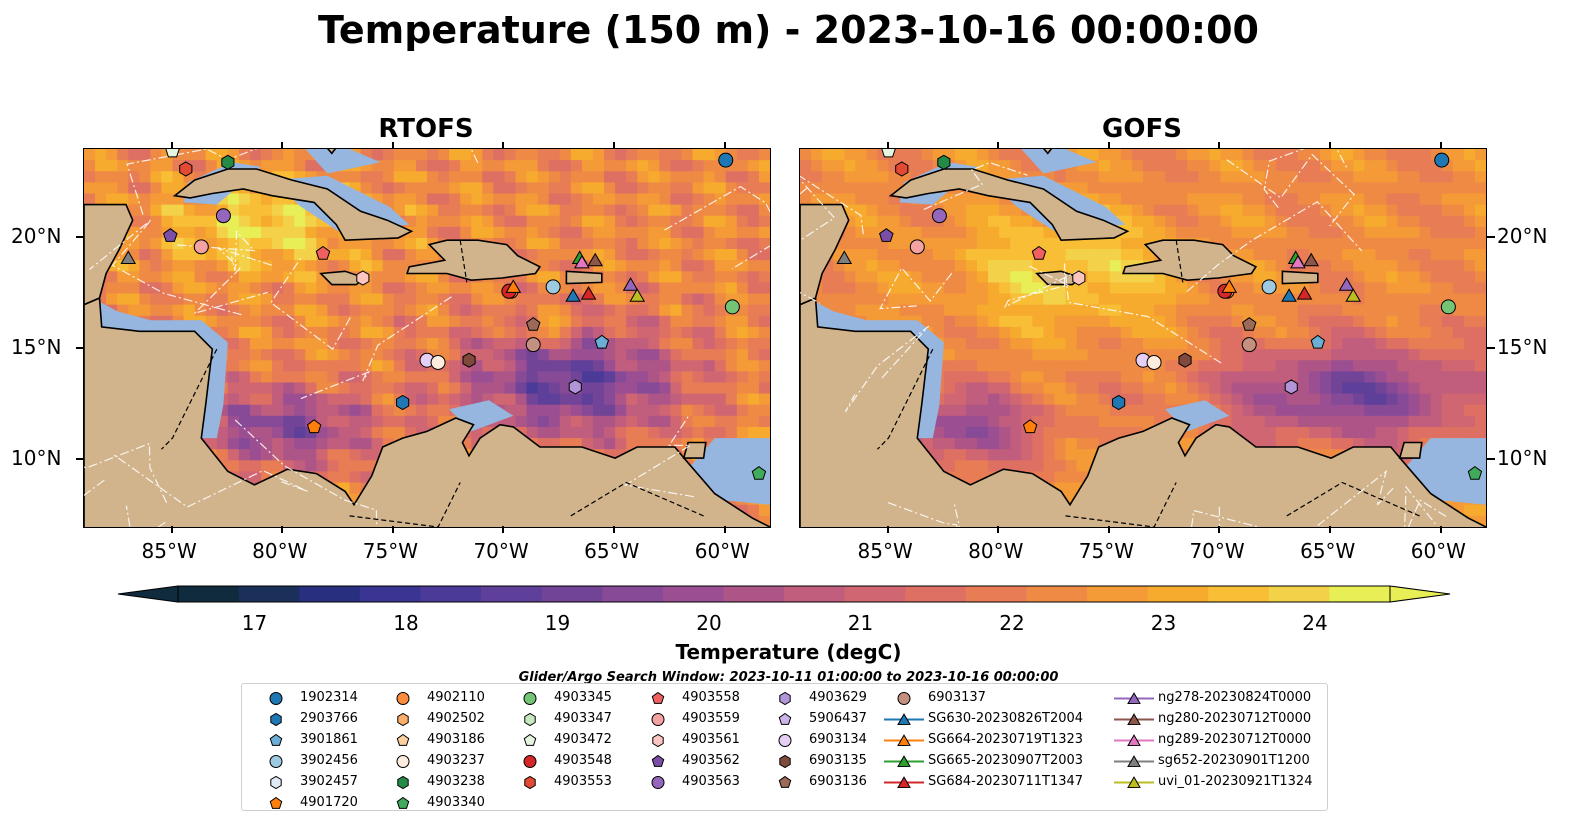 The width and height of the screenshot is (1577, 827). What do you see at coordinates (456, 718) in the screenshot?
I see `legend-label: 4902502` at bounding box center [456, 718].